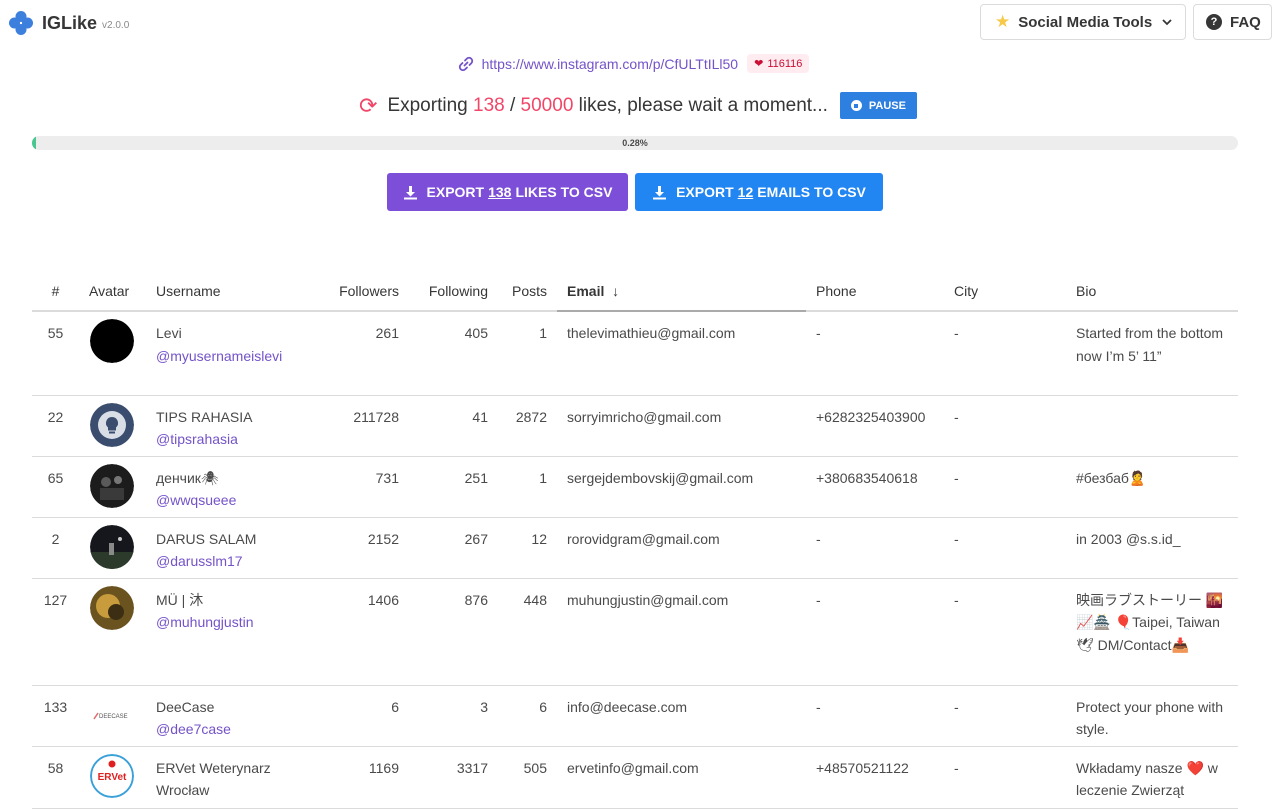 Image resolution: width=1280 pixels, height=809 pixels. I want to click on display-name: DARUS SALAM, so click(206, 538).